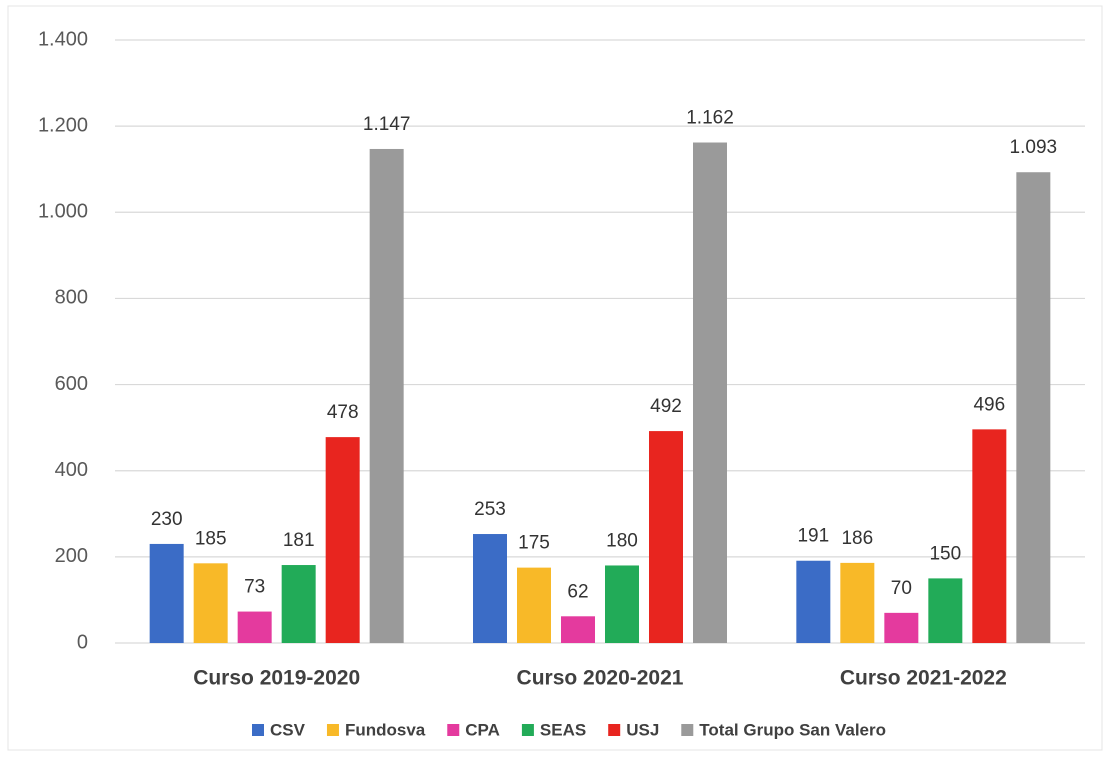  Describe the element at coordinates (71, 298) in the screenshot. I see `y-tick-label: 800` at that location.